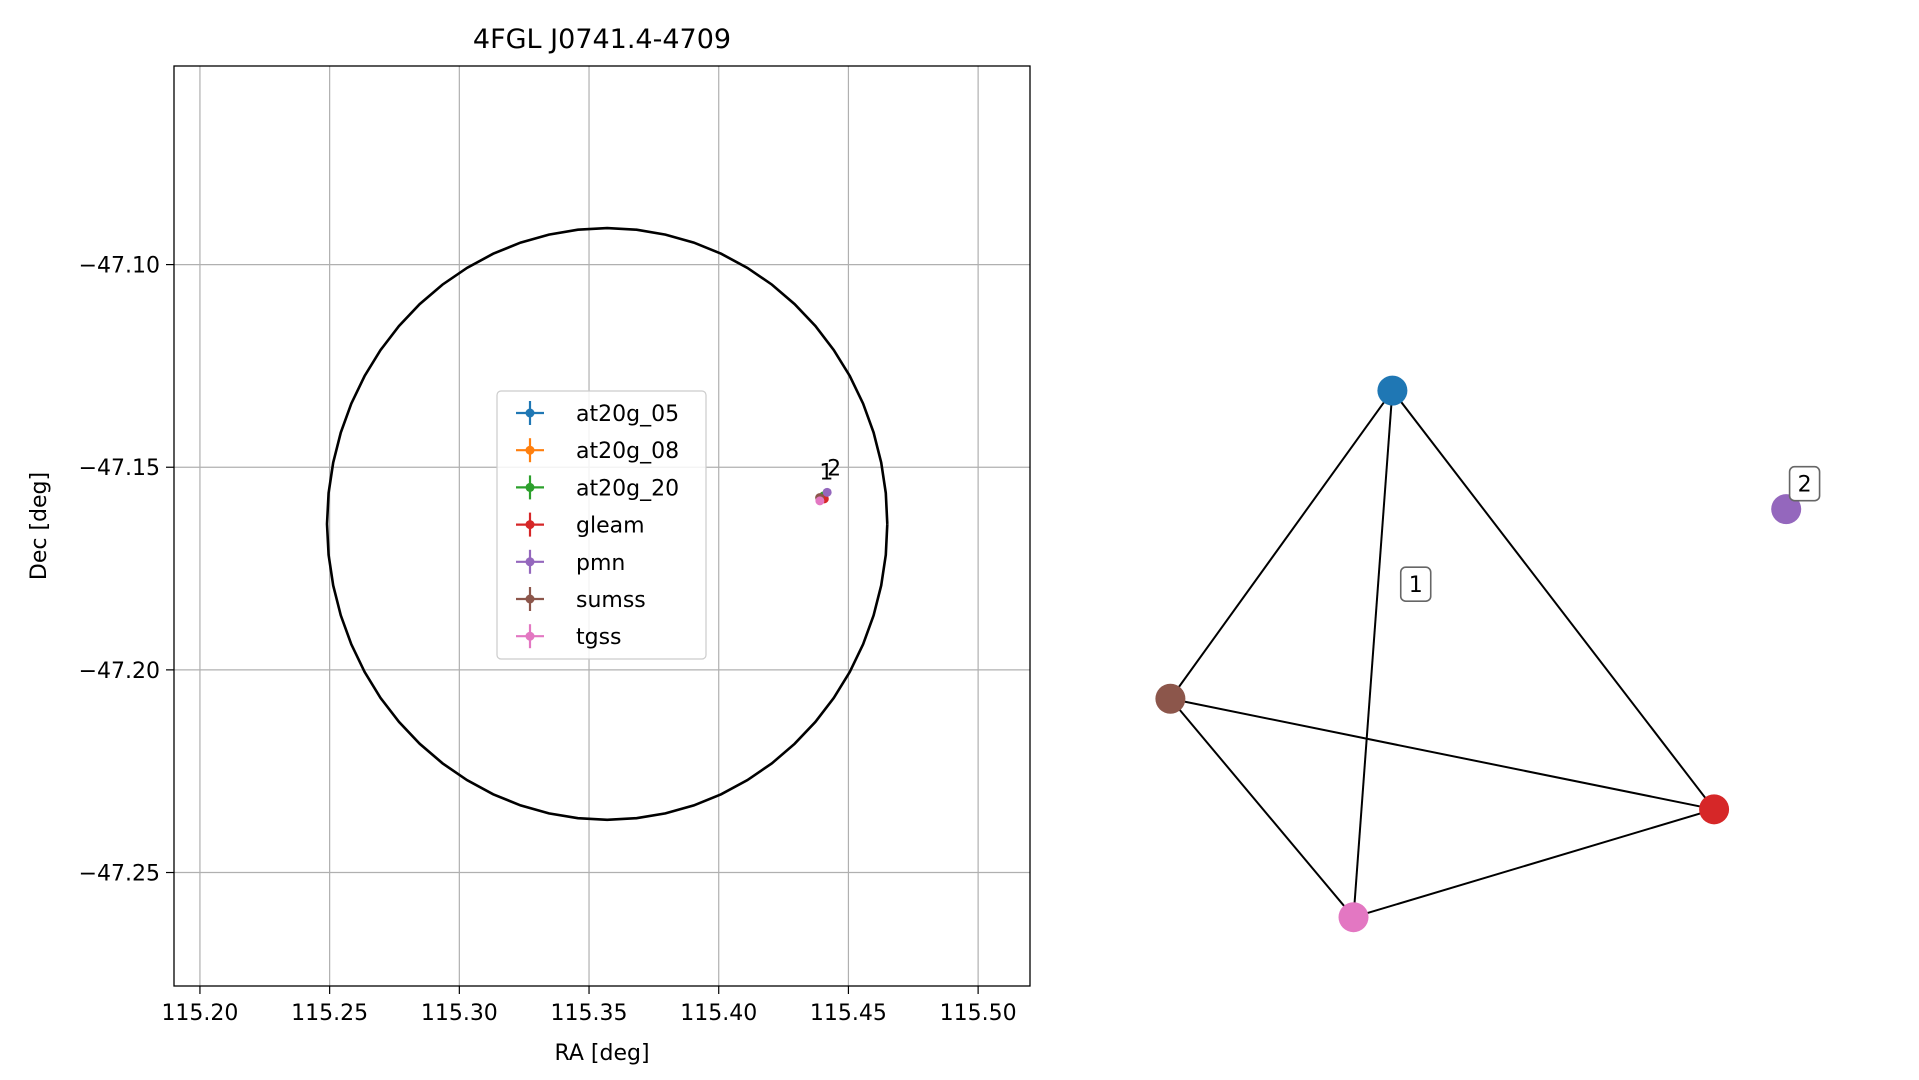  What do you see at coordinates (834, 468) in the screenshot?
I see `point-annotation: 2` at bounding box center [834, 468].